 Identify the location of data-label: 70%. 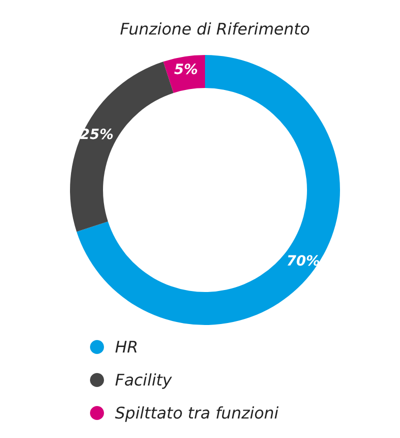
(303, 261).